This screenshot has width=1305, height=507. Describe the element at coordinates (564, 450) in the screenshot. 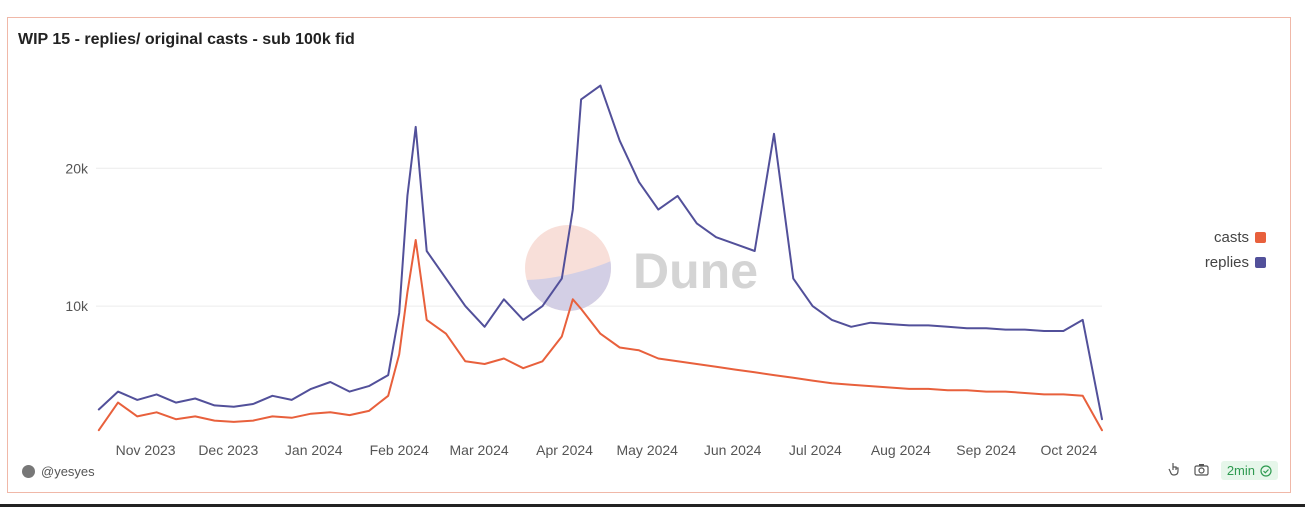

I see `x-tick-label: Apr 2024` at that location.